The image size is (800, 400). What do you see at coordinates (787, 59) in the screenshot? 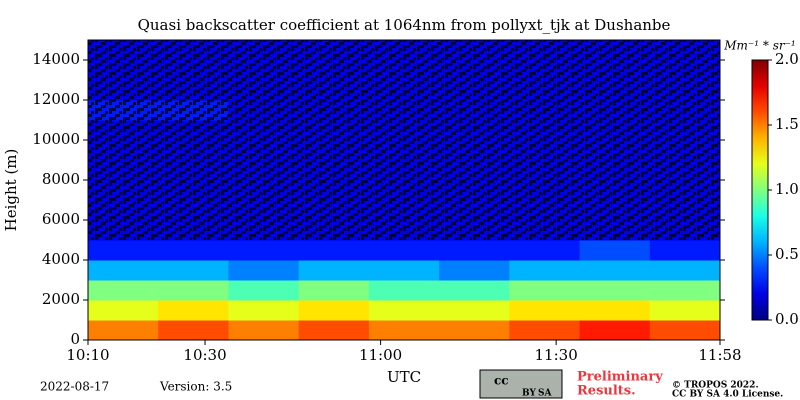
I see `colorbar-tick-label: 2.0` at bounding box center [787, 59].